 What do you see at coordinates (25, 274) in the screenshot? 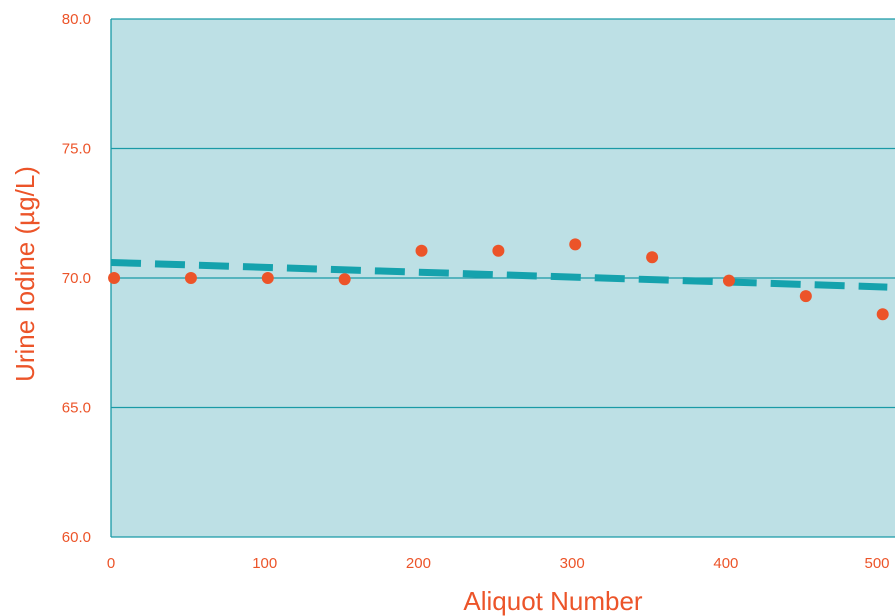
I see `y-axis-title: Urine Iodine (µg/L)` at bounding box center [25, 274].